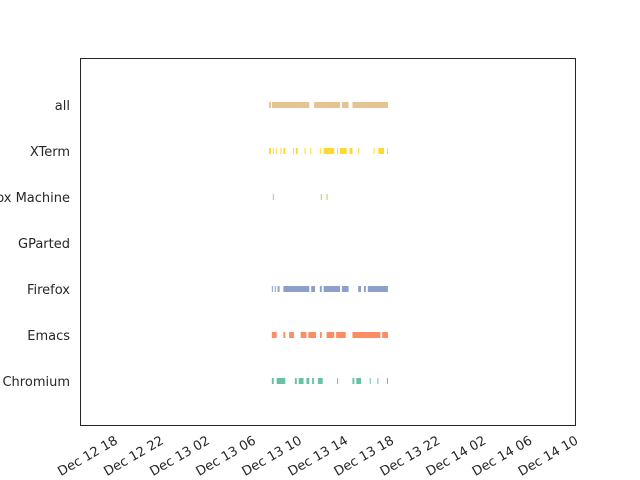  I want to click on category-label: Chromium, so click(36, 382).